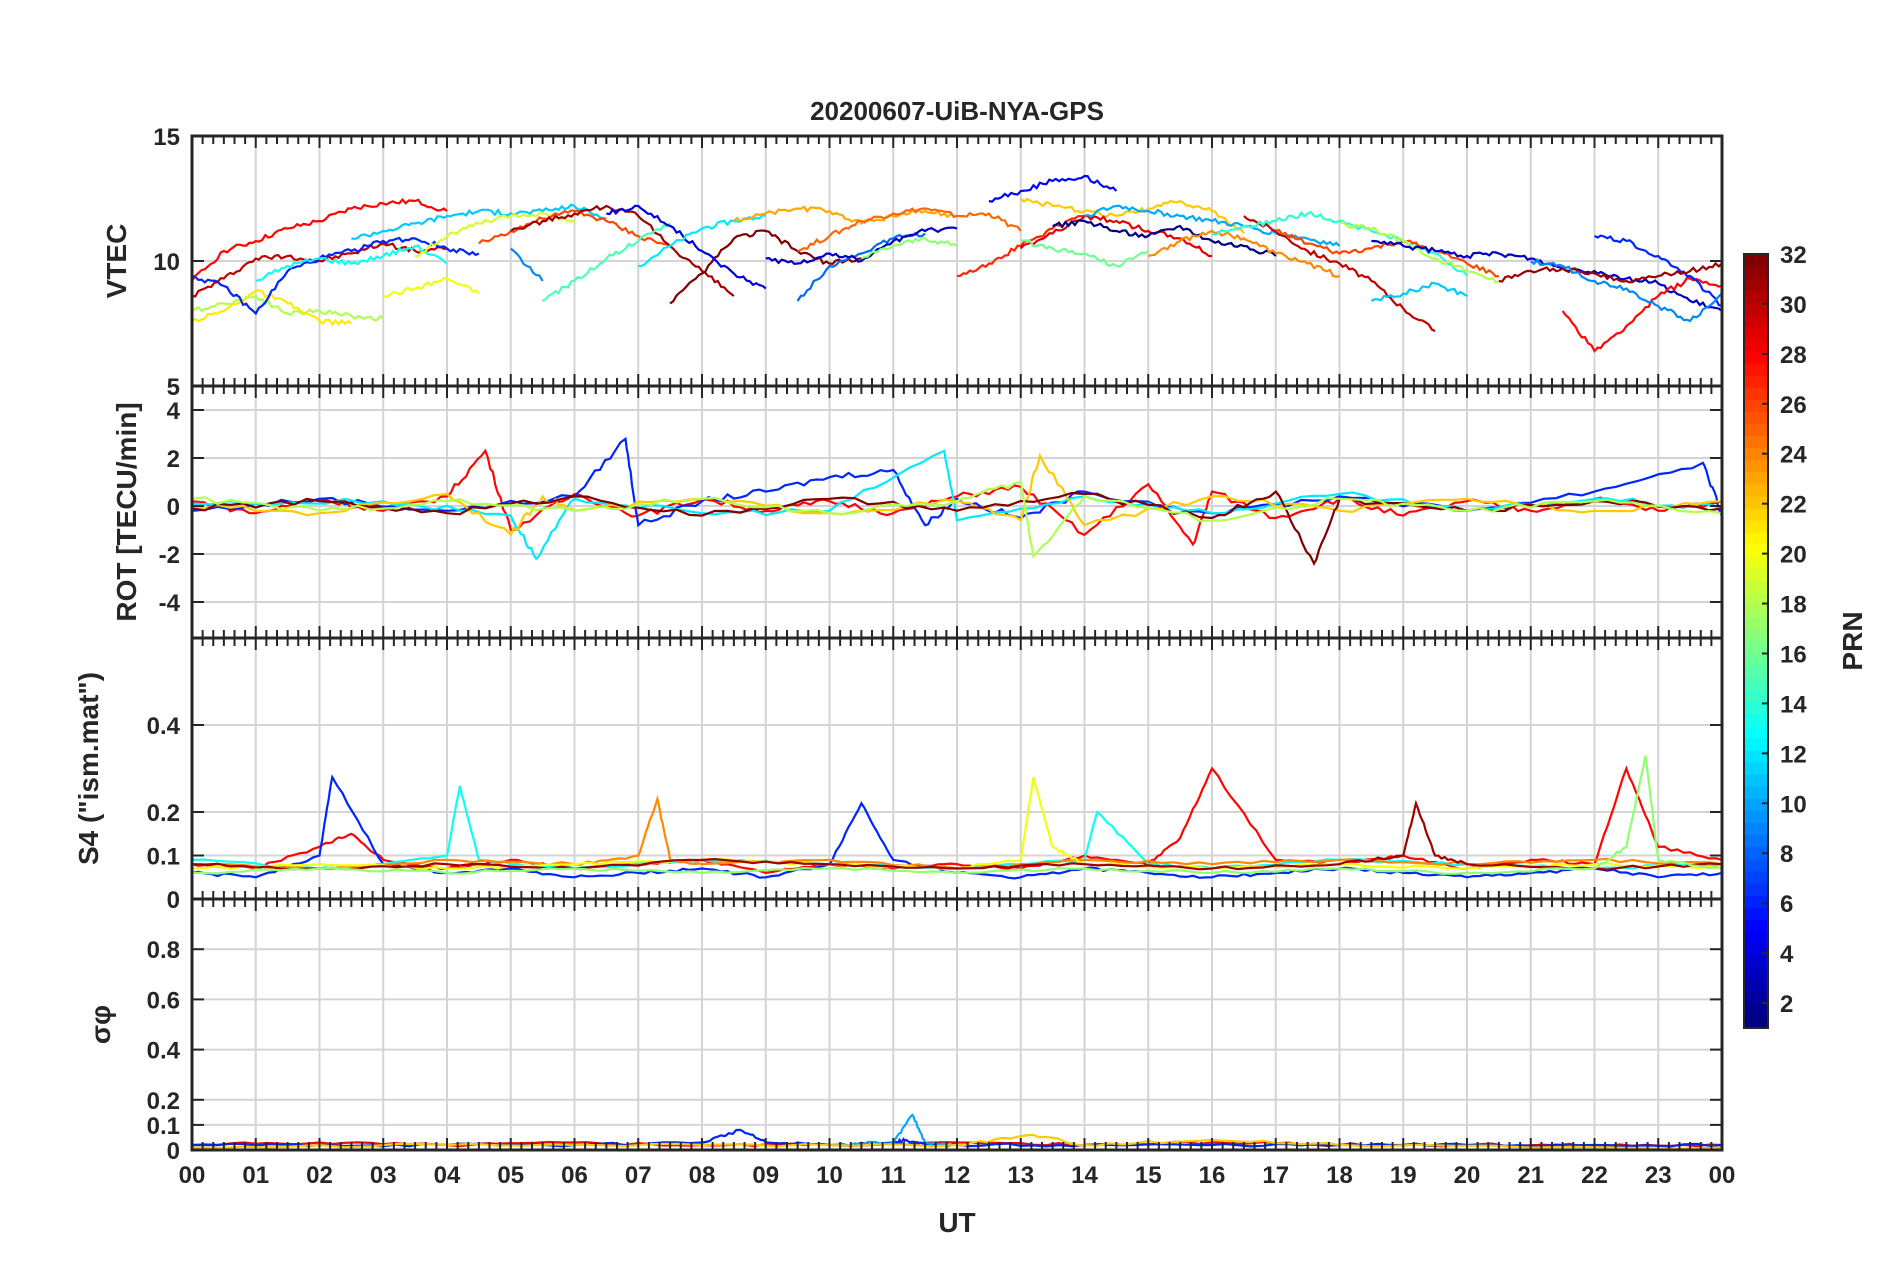  I want to click on x-tick-label: 01, so click(255, 1175).